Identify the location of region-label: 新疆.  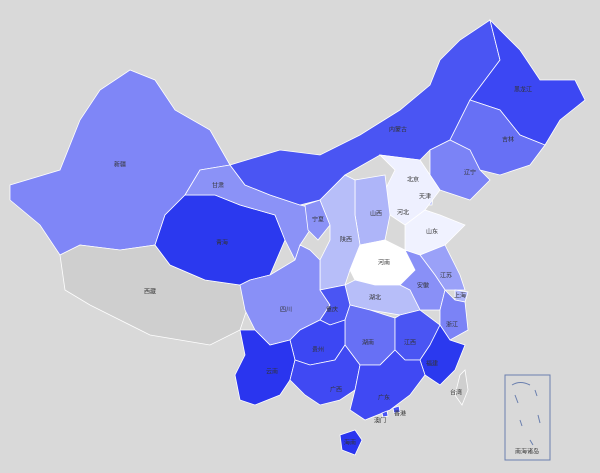
(120, 165).